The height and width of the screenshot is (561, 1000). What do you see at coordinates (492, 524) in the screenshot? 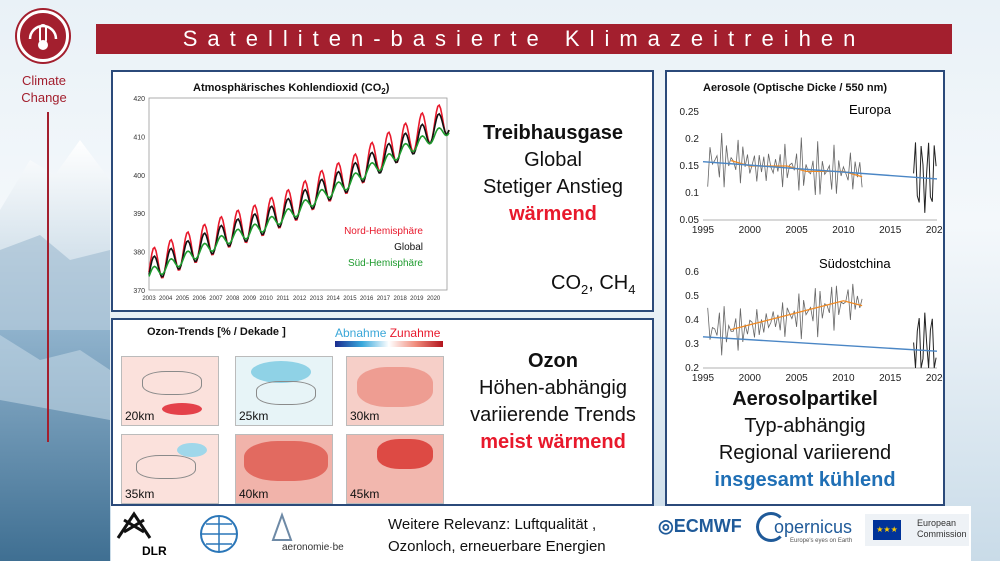
I see `relevance-line1: Weitere Relevanz: Luftqualität ,` at bounding box center [492, 524].